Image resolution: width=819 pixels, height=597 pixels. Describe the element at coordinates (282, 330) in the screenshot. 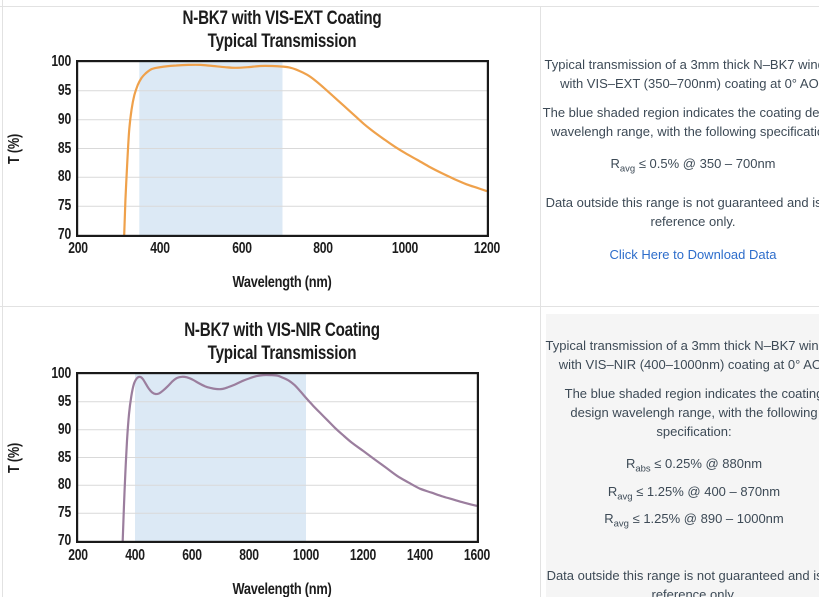

I see `chart-title: N-BK7 with VIS-NIR Coating` at that location.